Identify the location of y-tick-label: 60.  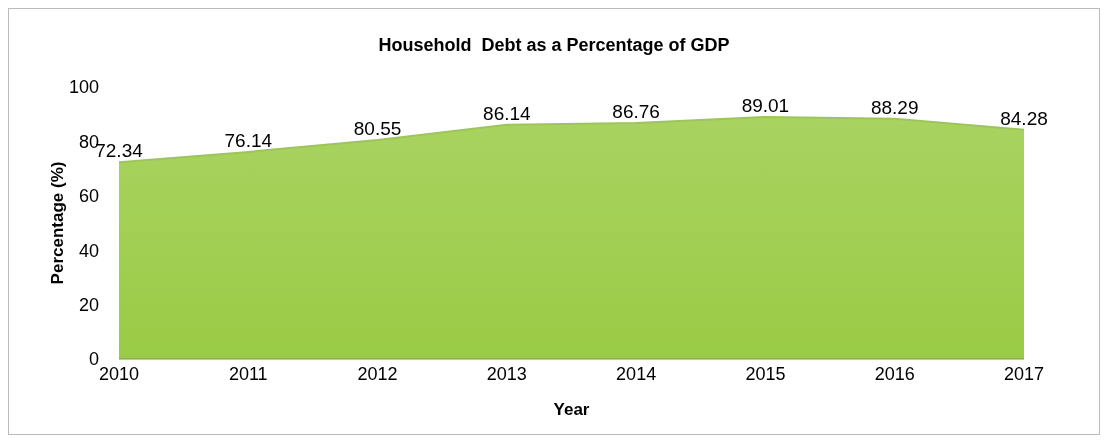
(88, 196).